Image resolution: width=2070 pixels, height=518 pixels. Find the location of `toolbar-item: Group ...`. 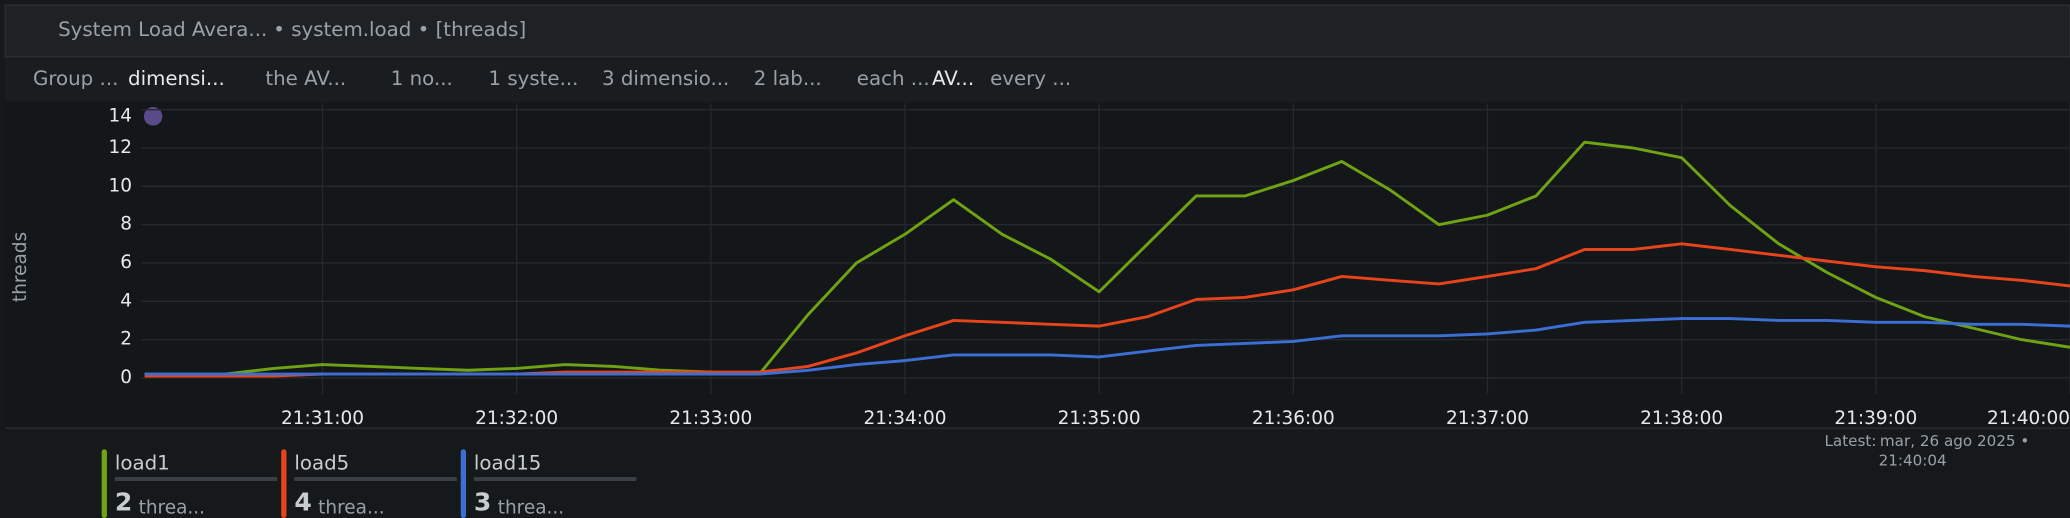

toolbar-item: Group ... is located at coordinates (75, 78).